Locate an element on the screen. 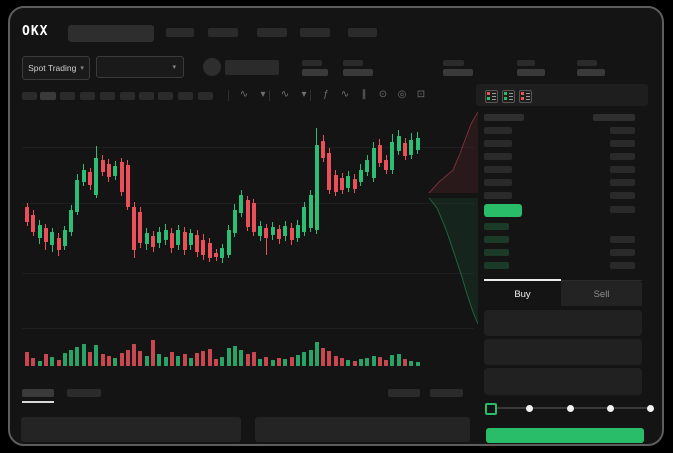  tab-sell-bg is located at coordinates (601, 293).